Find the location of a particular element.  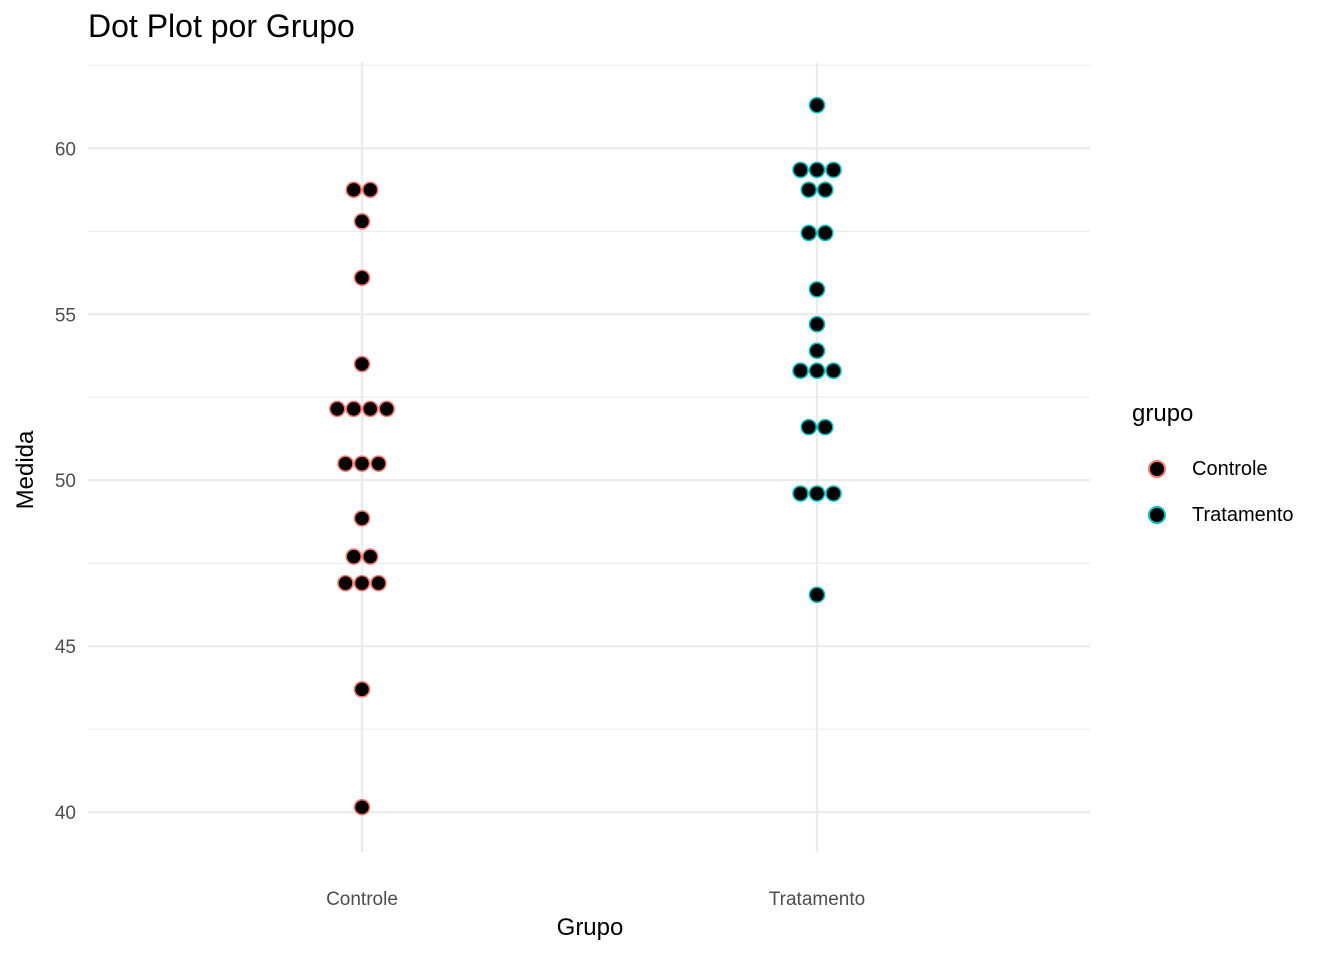

legend-item-tratamento: Tratamento is located at coordinates (1213, 515).